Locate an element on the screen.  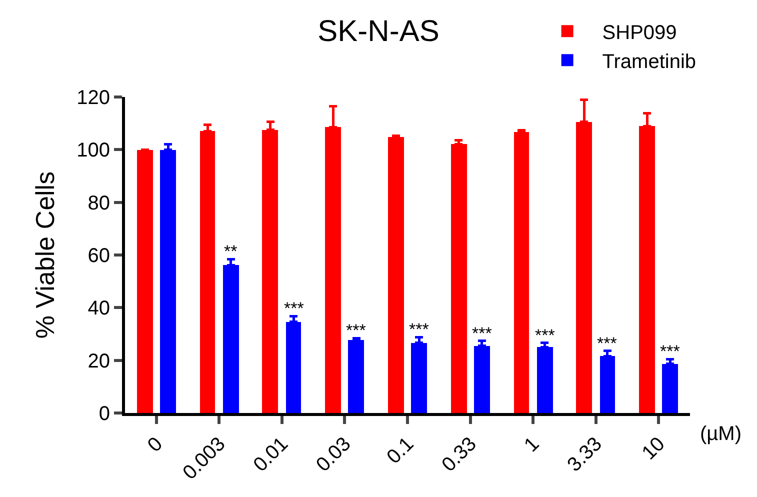
x-tick-label: 0.03 is located at coordinates (334, 454).